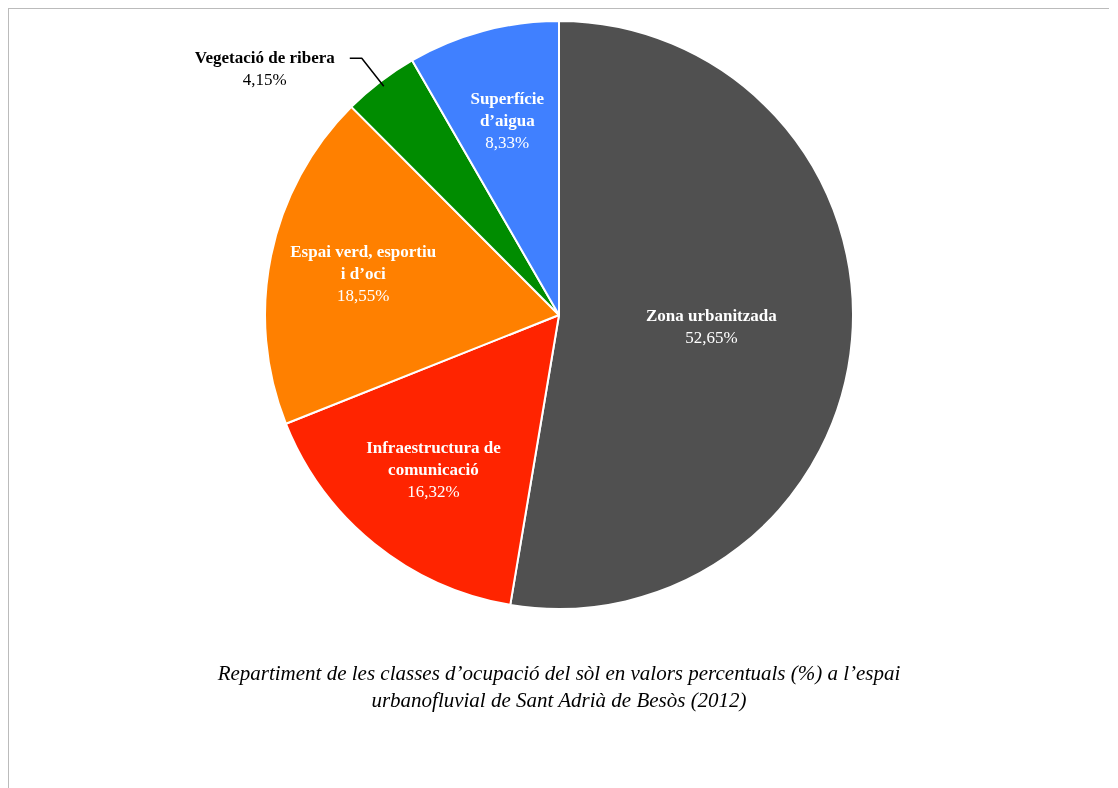  Describe the element at coordinates (363, 295) in the screenshot. I see `data-label: 18,55%` at that location.